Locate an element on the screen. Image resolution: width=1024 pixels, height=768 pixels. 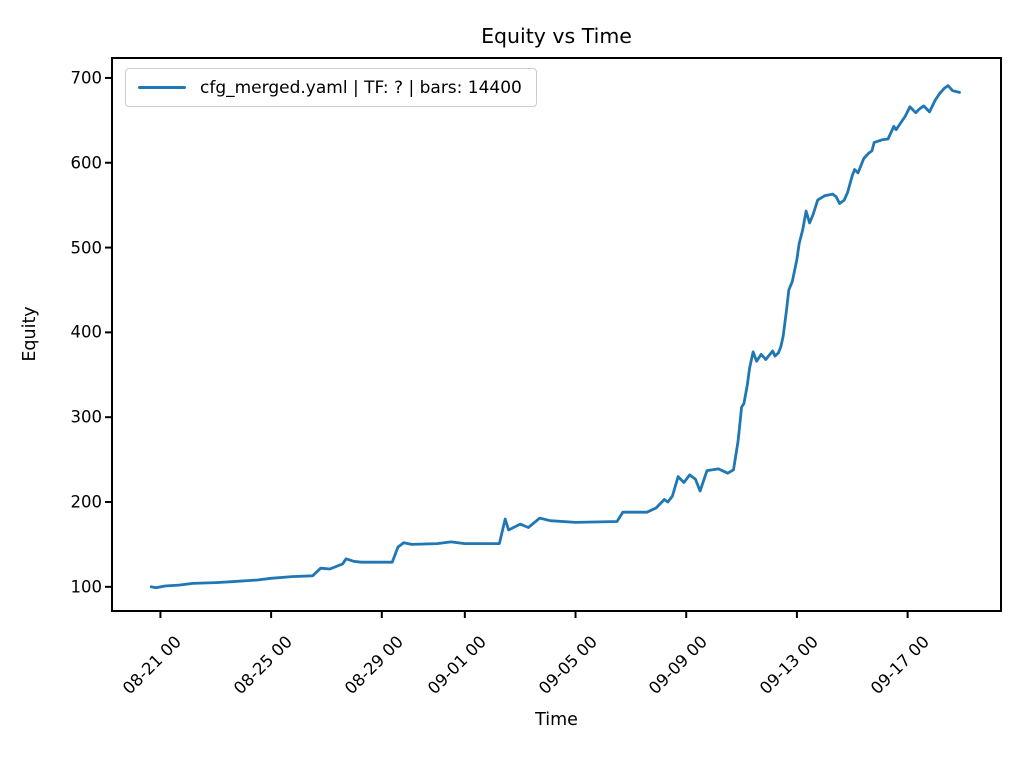
legend-line-sample is located at coordinates (162, 87).